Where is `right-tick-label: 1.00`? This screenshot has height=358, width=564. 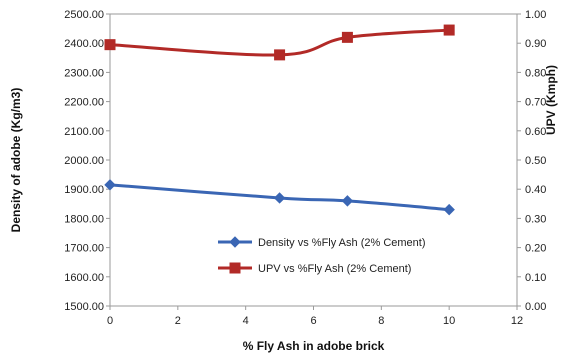
right-tick-label: 1.00 is located at coordinates (535, 15).